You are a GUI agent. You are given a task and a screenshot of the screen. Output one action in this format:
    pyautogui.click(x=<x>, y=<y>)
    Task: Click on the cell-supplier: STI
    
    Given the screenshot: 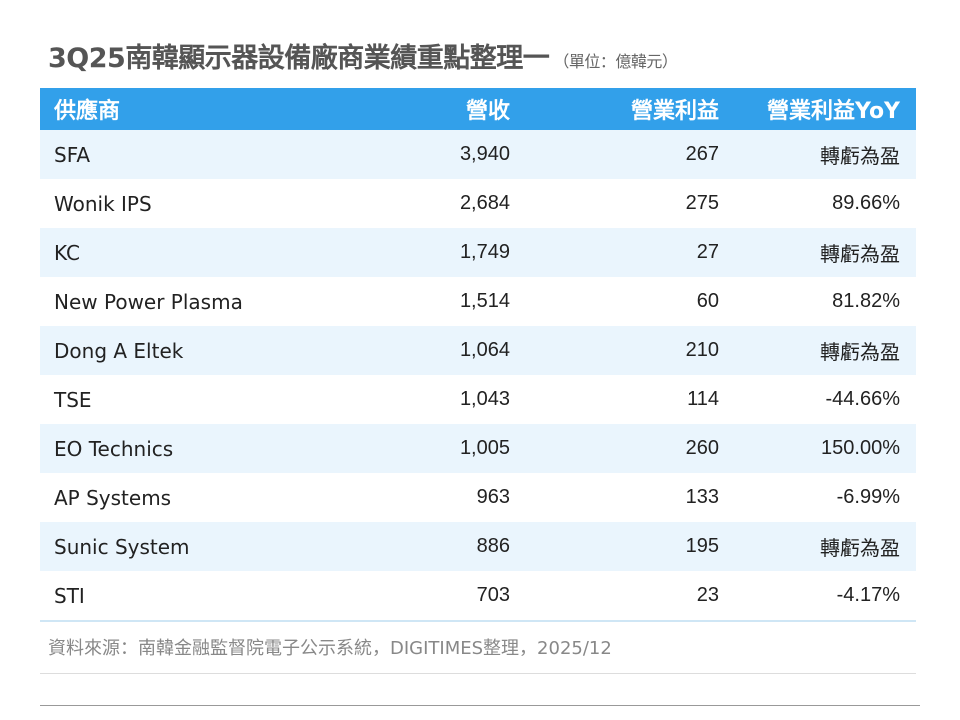 What is the action you would take?
    pyautogui.click(x=217, y=596)
    